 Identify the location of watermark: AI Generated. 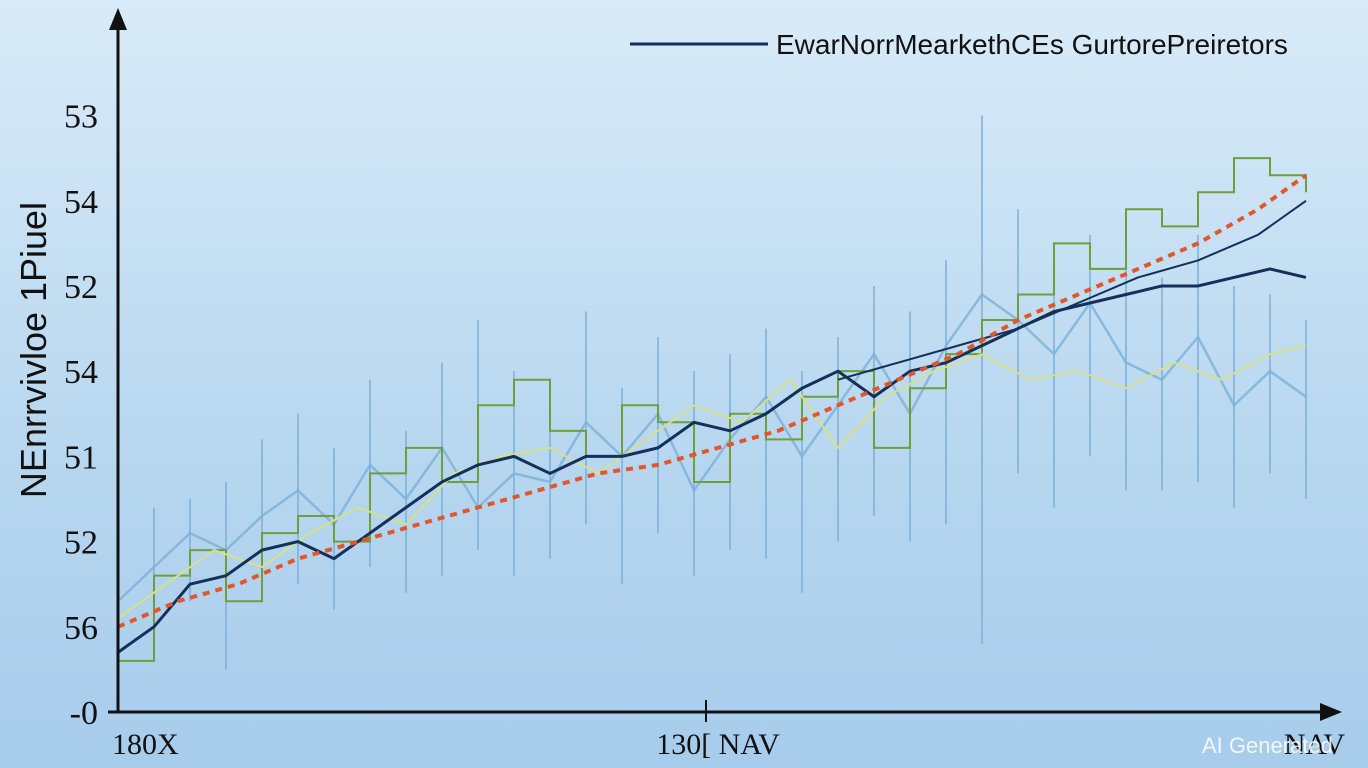
(1267, 745).